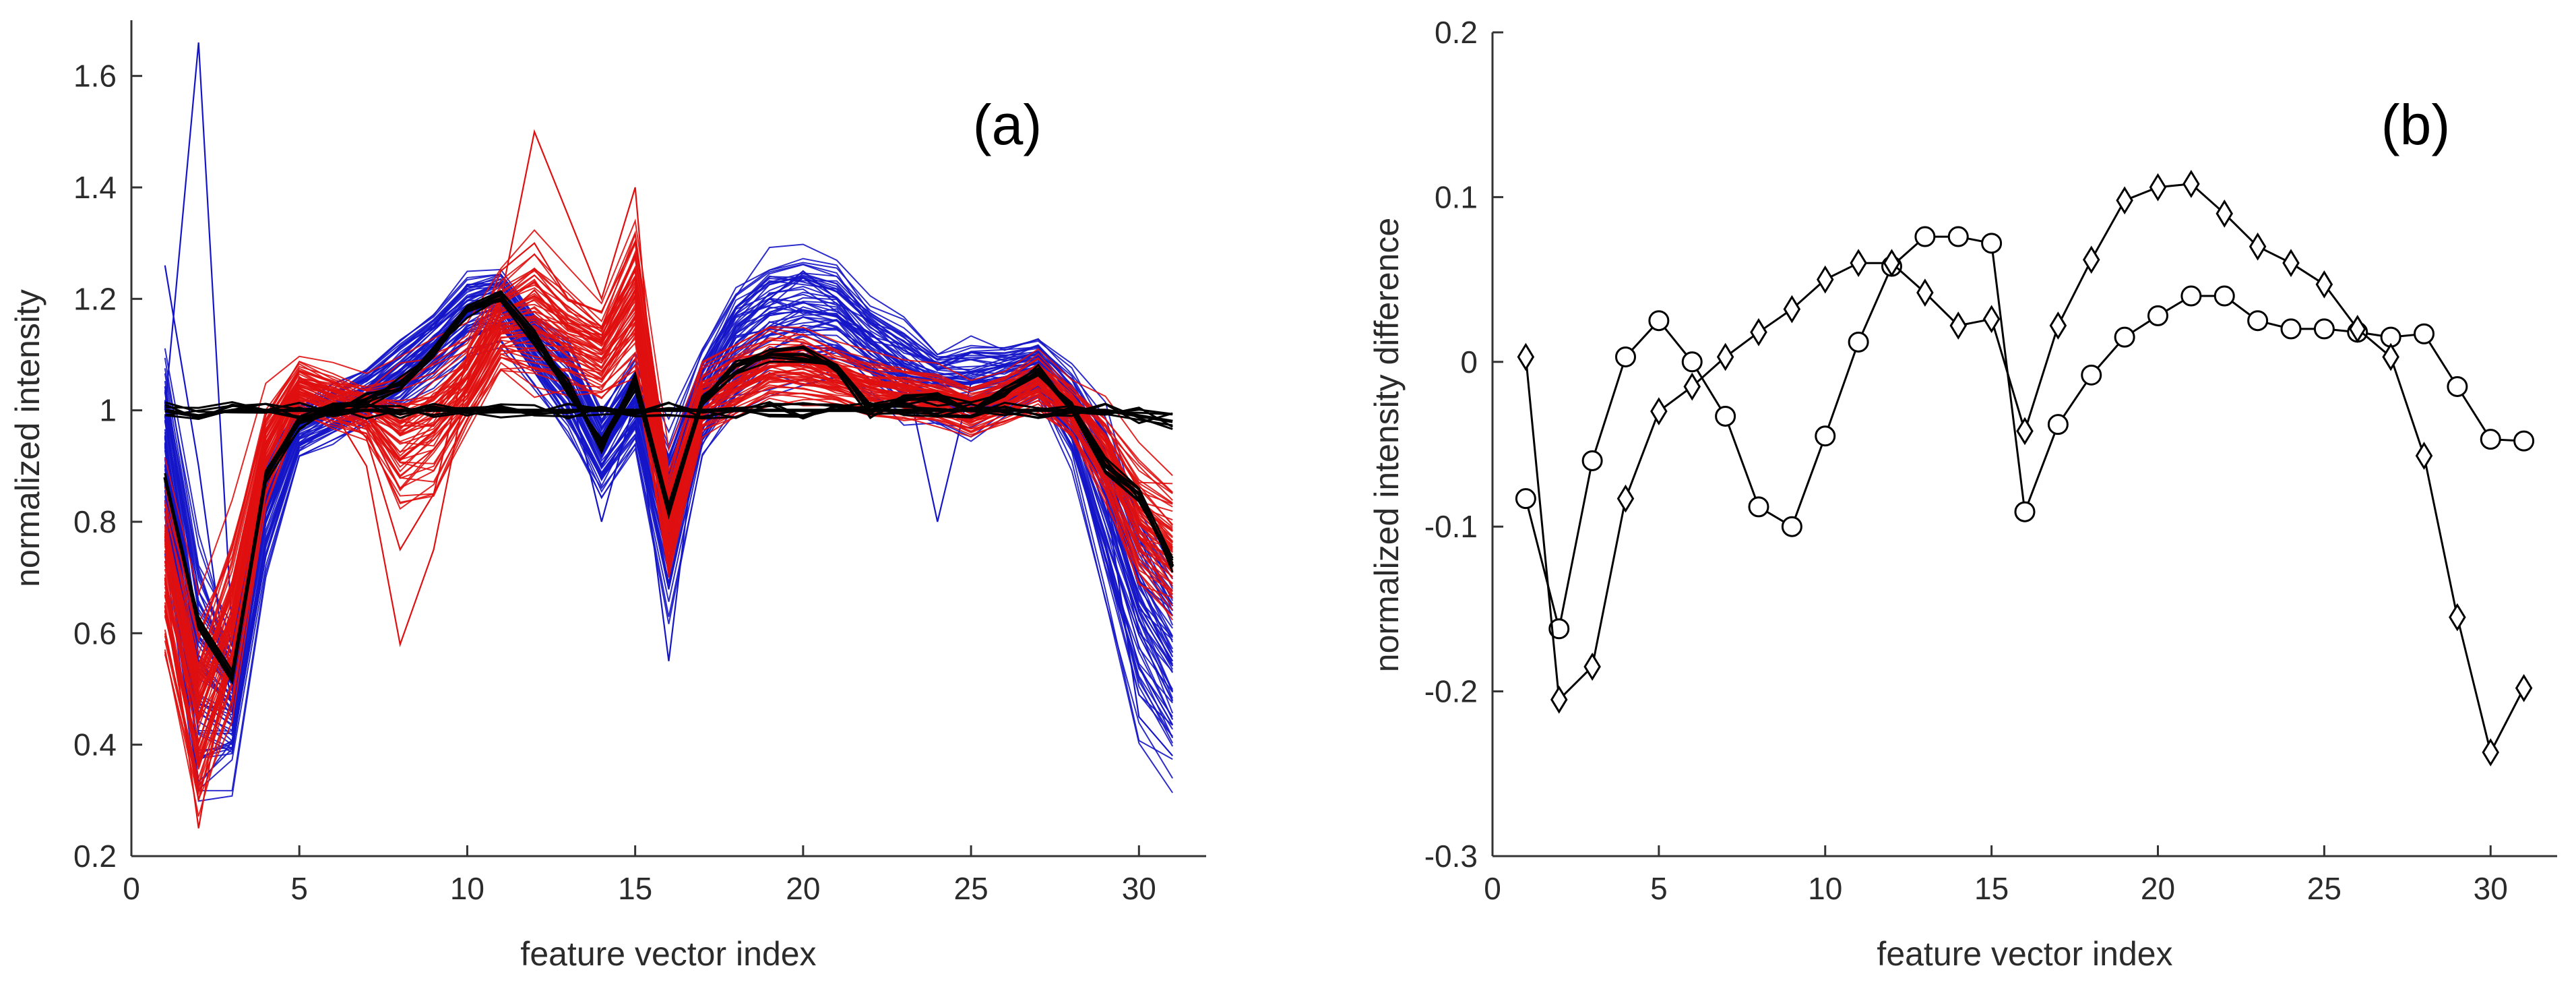 This screenshot has width=2576, height=995. What do you see at coordinates (1456, 196) in the screenshot?
I see `panel-b-y-tick-label: 0.1` at bounding box center [1456, 196].